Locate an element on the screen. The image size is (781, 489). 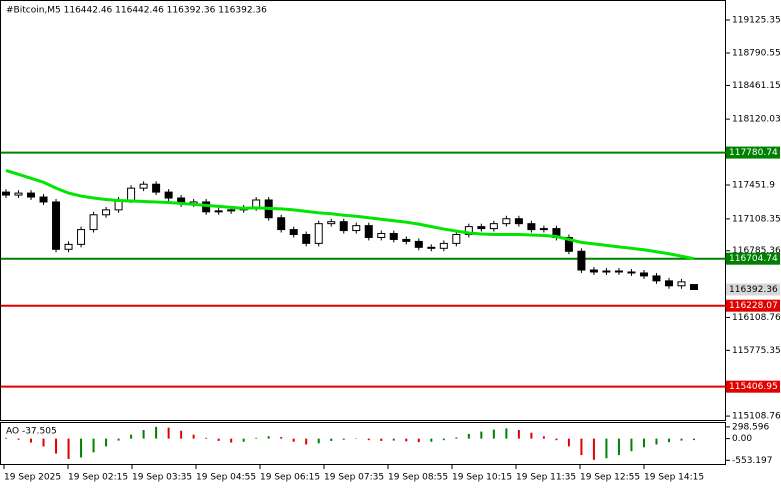
x-tick-label: 19 Sep 04:55 is located at coordinates (226, 478).